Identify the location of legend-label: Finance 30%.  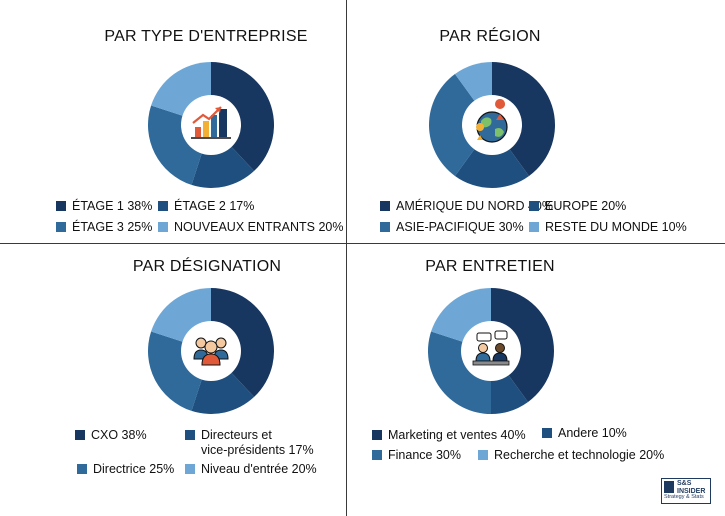
(424, 455).